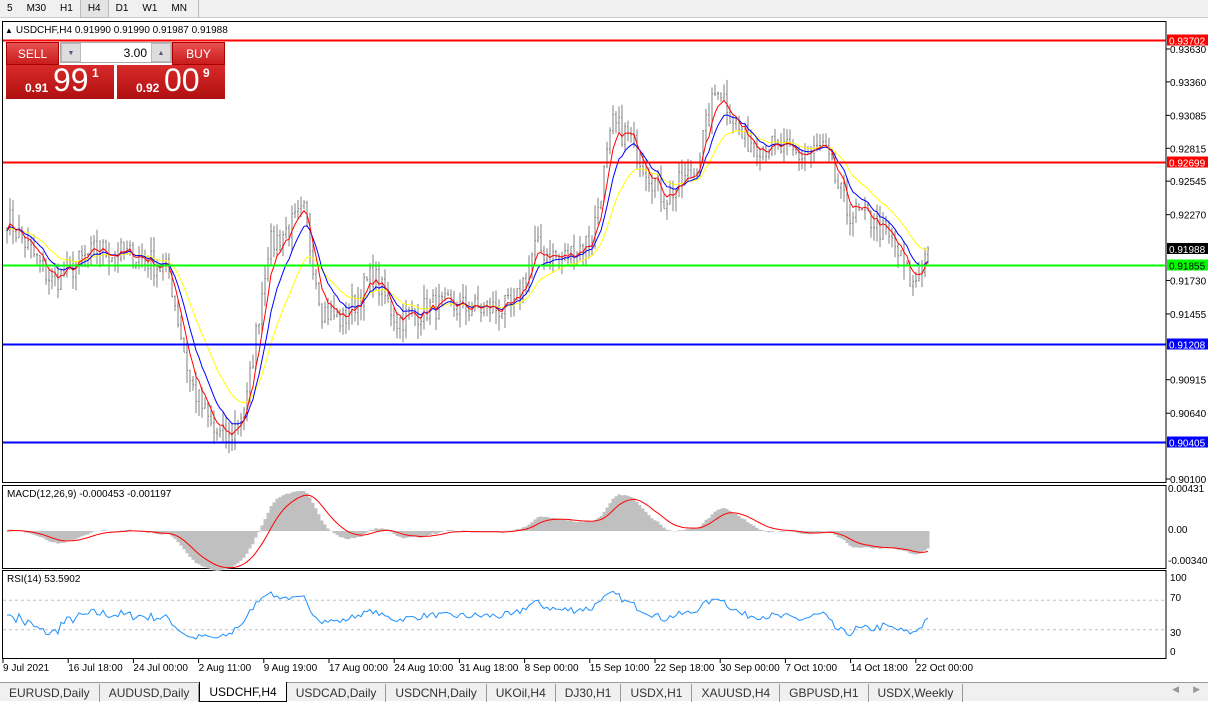 This screenshot has width=1208, height=702. I want to click on time-axis-label: 7 Oct 10:00, so click(811, 668).